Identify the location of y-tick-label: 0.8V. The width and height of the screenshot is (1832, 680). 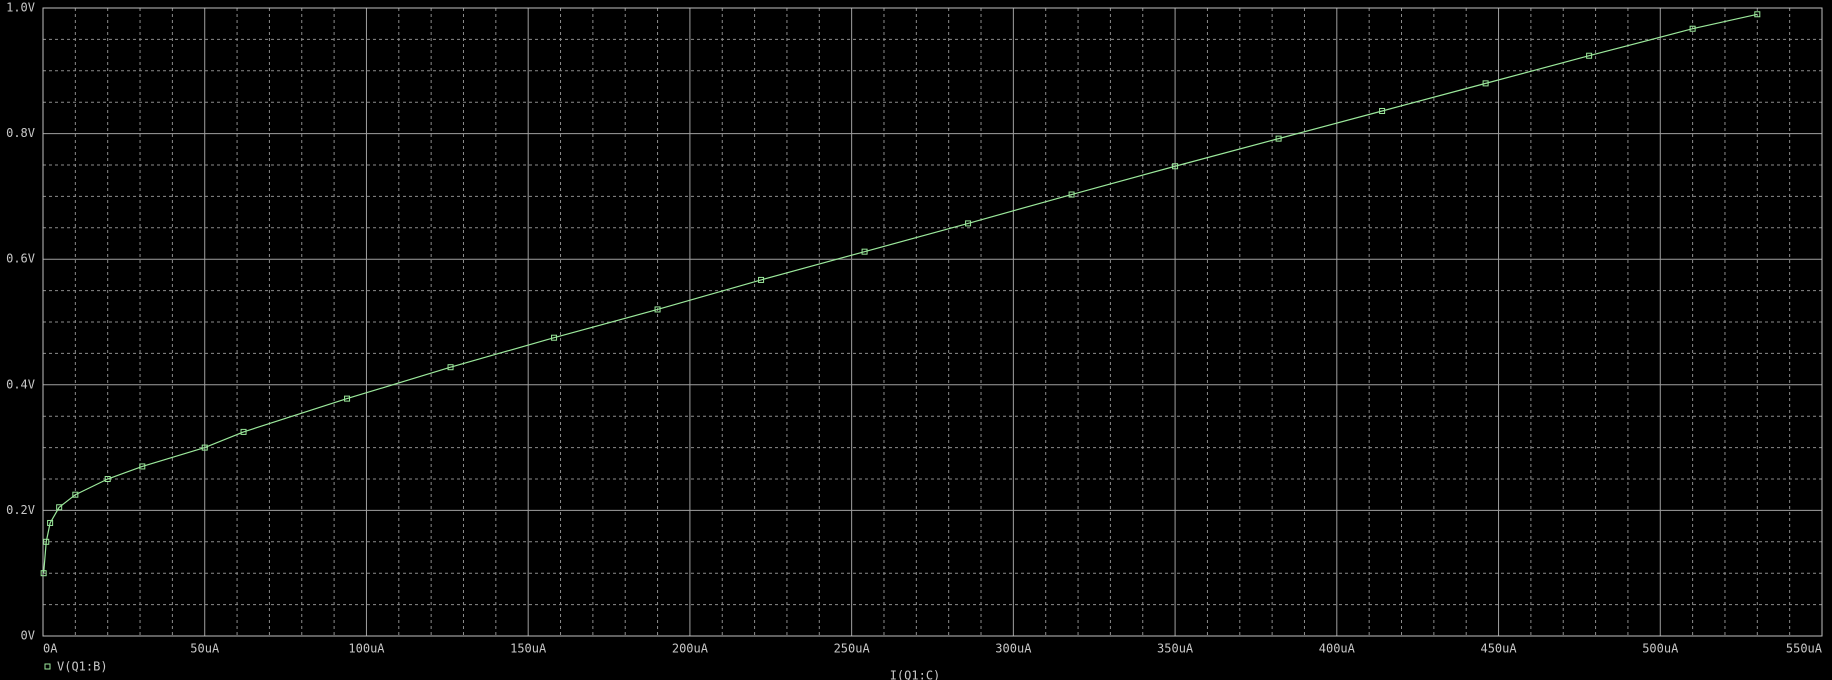
(20, 133).